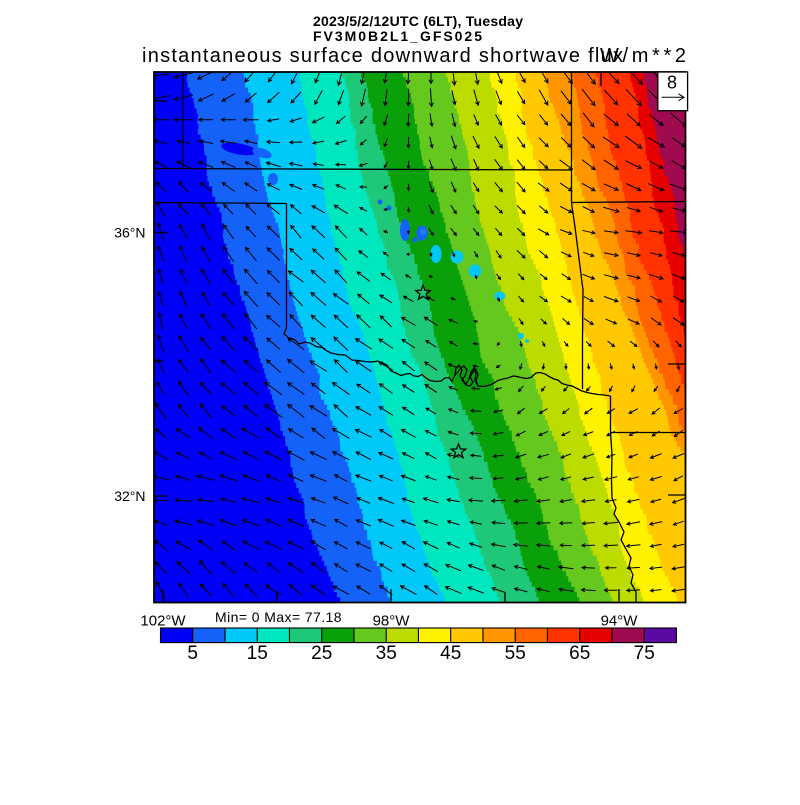 This screenshot has height=805, width=800. What do you see at coordinates (129, 233) in the screenshot?
I see `svg-text: 36°N` at bounding box center [129, 233].